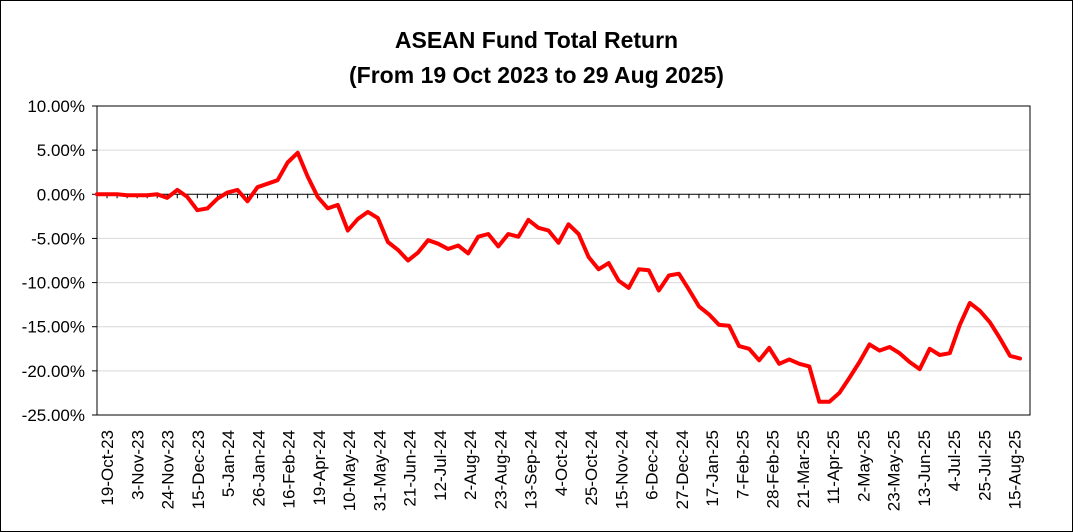  What do you see at coordinates (833, 467) in the screenshot?
I see `x-tick-label: 11-Apr-25` at bounding box center [833, 467].